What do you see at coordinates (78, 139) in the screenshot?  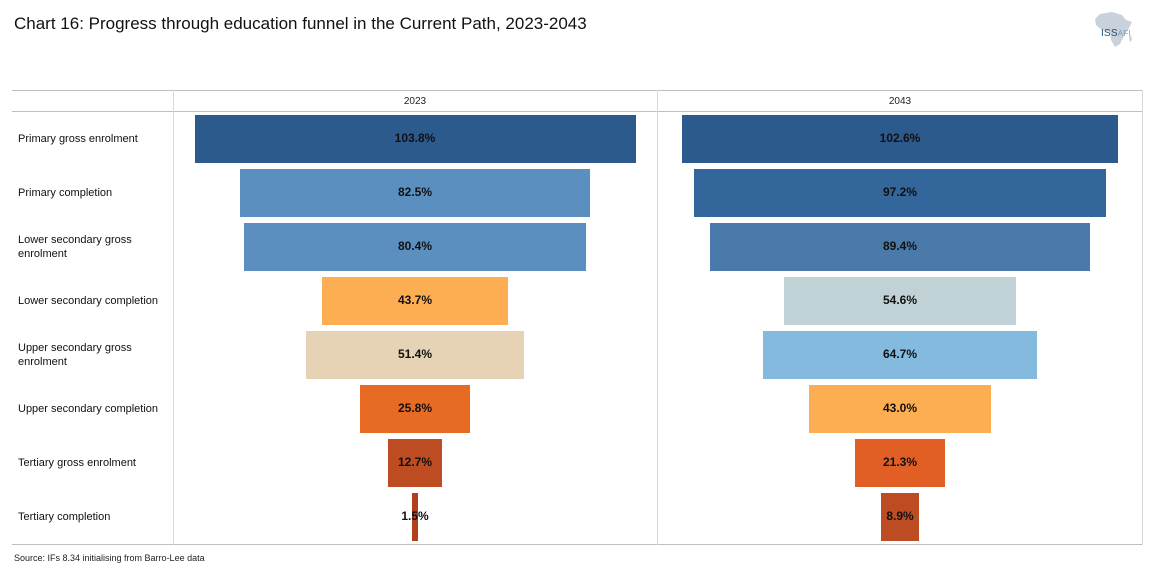 I see `row-label-text: Primary gross enrolment` at bounding box center [78, 139].